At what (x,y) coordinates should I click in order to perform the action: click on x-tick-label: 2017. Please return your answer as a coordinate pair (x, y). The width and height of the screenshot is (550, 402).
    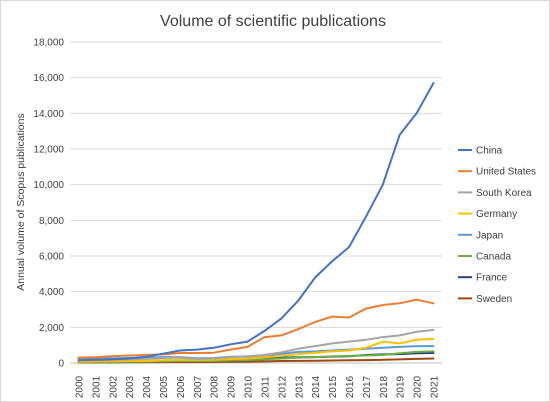
    Looking at the image, I should click on (367, 386).